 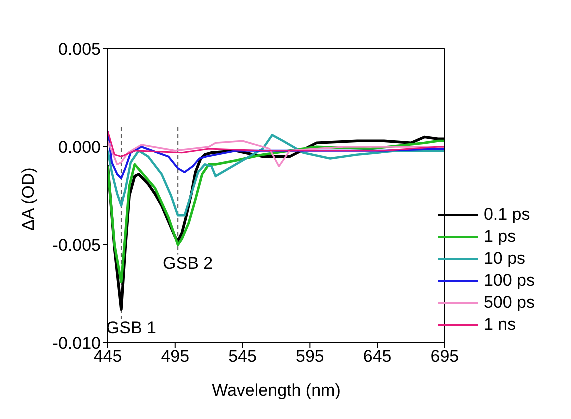 What do you see at coordinates (310, 356) in the screenshot?
I see `x-tick-label: 595` at bounding box center [310, 356].